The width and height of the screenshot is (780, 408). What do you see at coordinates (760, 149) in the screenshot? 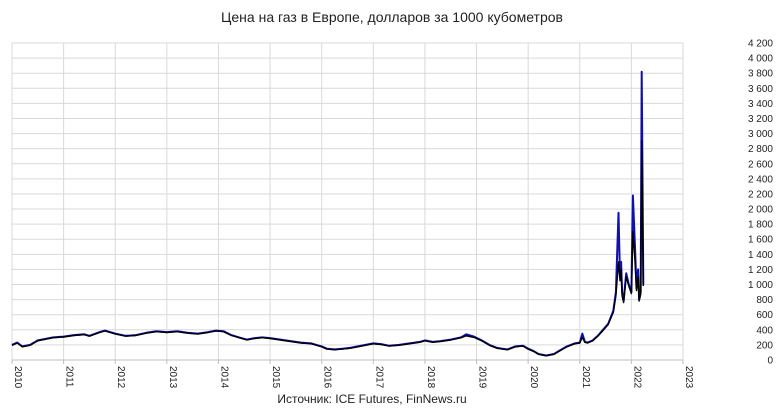
I see `y-tick-label: 2 800` at bounding box center [760, 149].